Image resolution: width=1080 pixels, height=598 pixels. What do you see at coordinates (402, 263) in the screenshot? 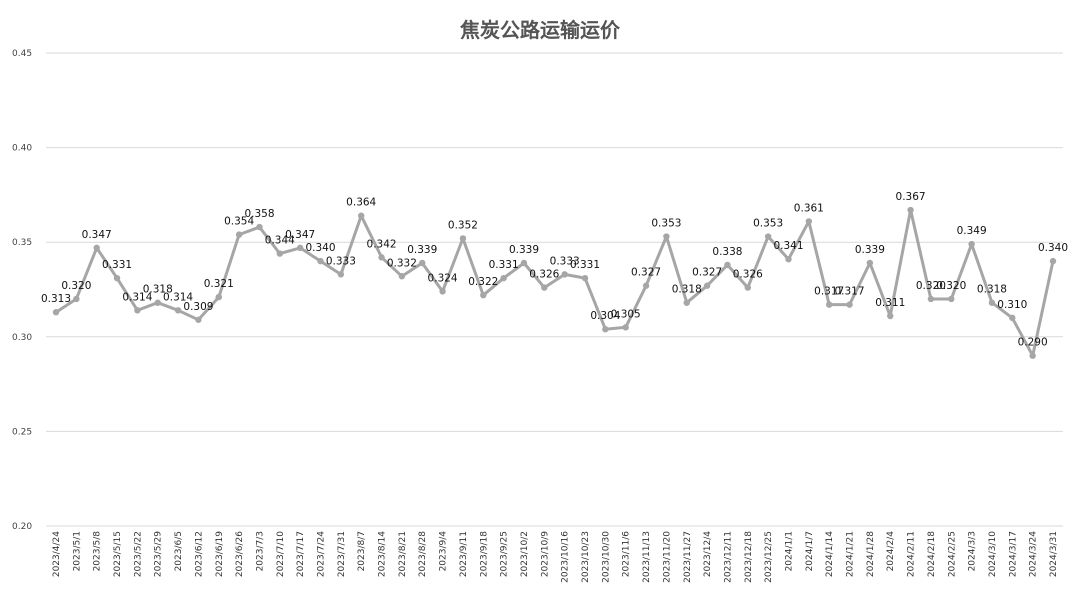
I see `data-label: 0.332` at bounding box center [402, 263].